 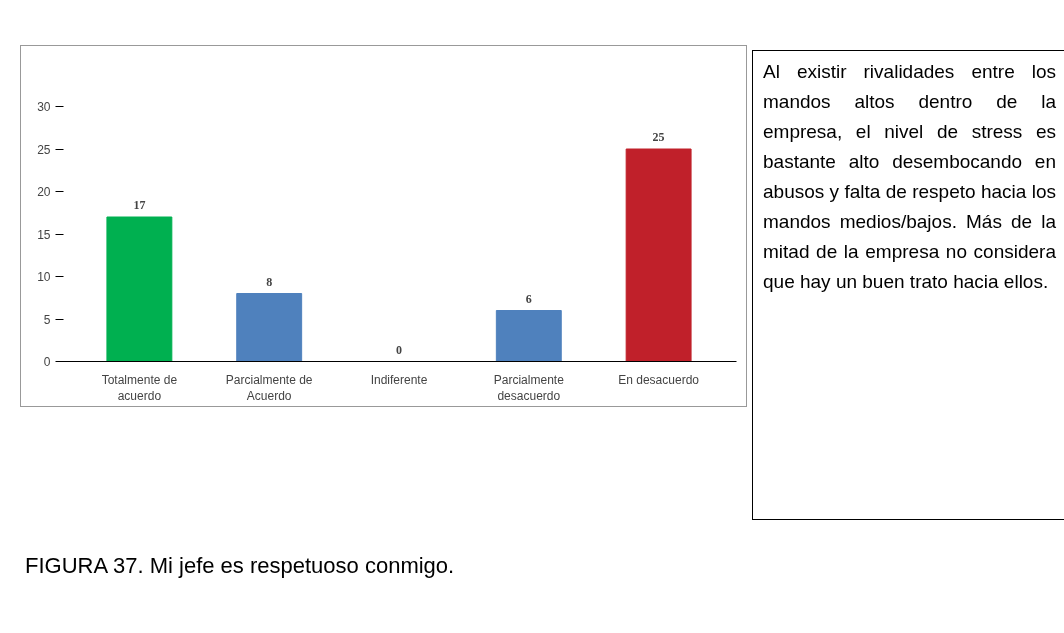 I want to click on y-tick-label: 15, so click(x=44, y=234).